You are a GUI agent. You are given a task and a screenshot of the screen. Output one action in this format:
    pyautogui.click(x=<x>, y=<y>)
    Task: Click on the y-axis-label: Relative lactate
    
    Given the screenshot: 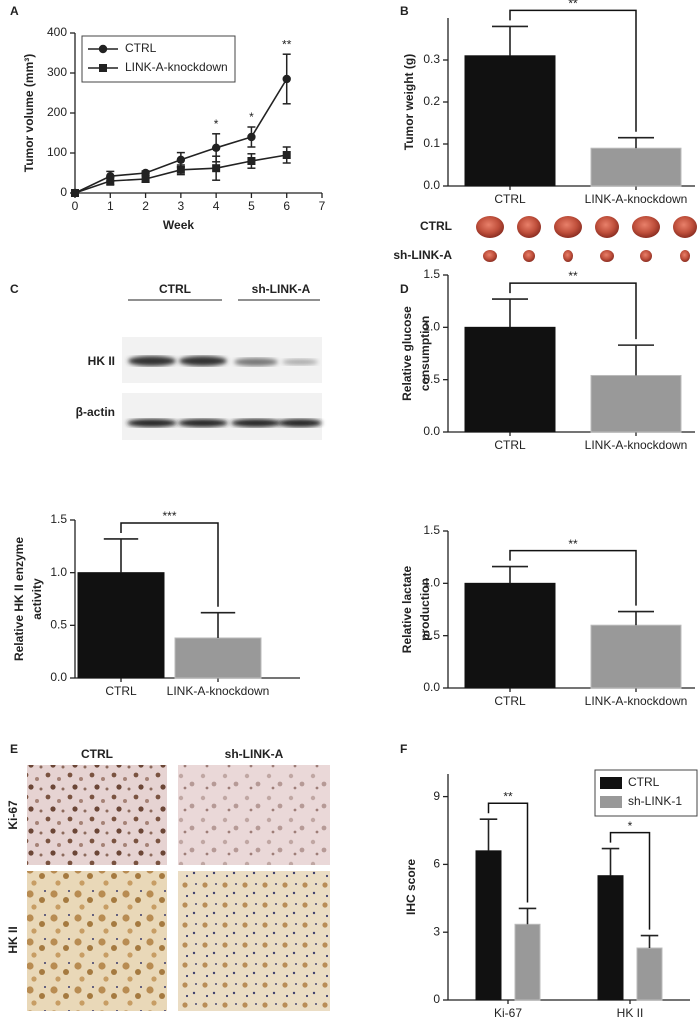 What is the action you would take?
    pyautogui.click(x=407, y=609)
    